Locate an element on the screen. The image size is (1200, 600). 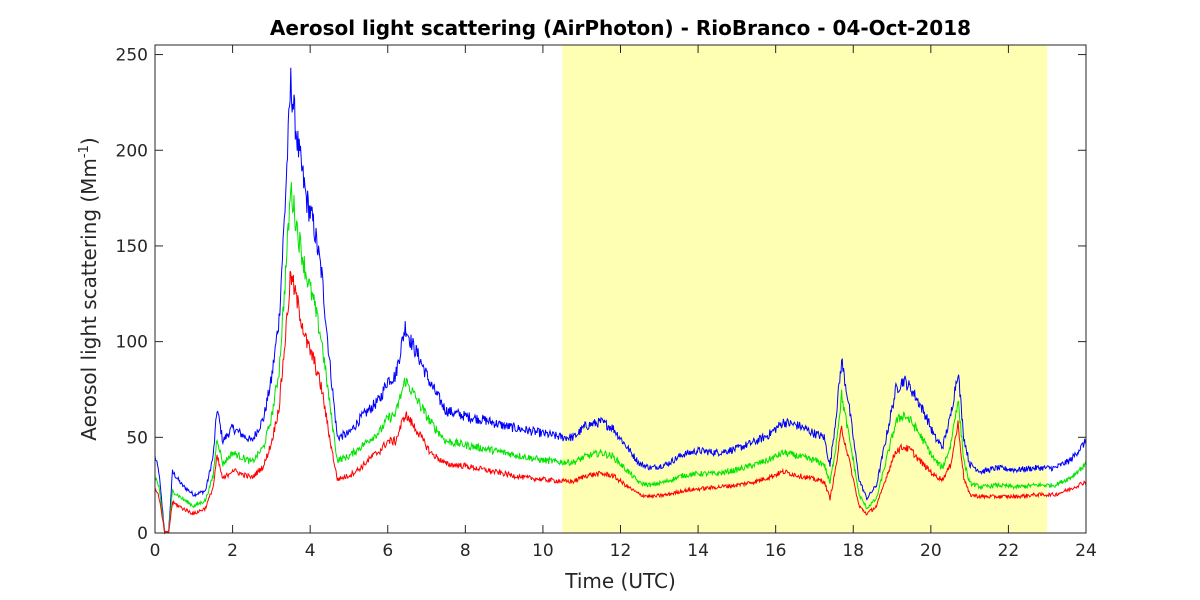
y-axis-label: Aerosol light scattering (Mm-1) is located at coordinates (89, 288).